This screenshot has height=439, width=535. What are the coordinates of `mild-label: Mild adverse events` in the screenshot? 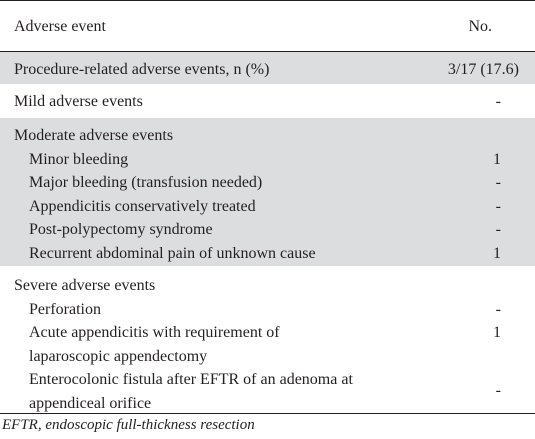 It's located at (78, 101).